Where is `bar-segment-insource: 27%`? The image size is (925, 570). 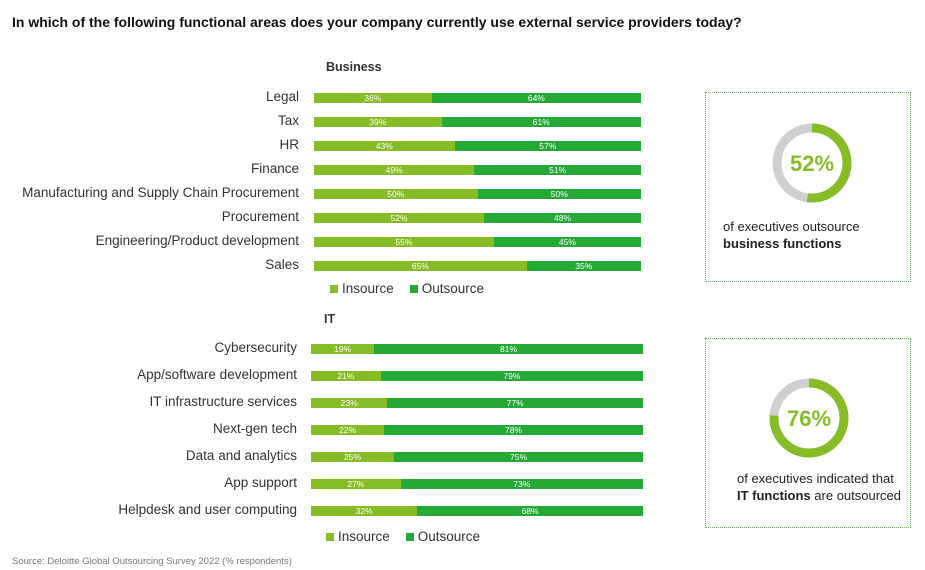
bar-segment-insource: 27% is located at coordinates (356, 484).